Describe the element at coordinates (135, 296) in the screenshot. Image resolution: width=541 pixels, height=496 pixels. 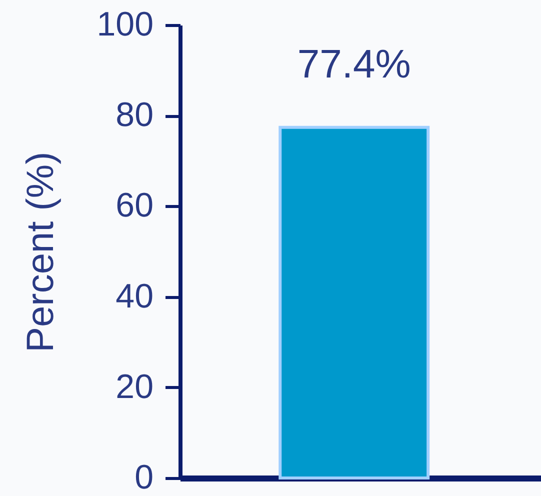
I see `y-tick-label: 40` at that location.